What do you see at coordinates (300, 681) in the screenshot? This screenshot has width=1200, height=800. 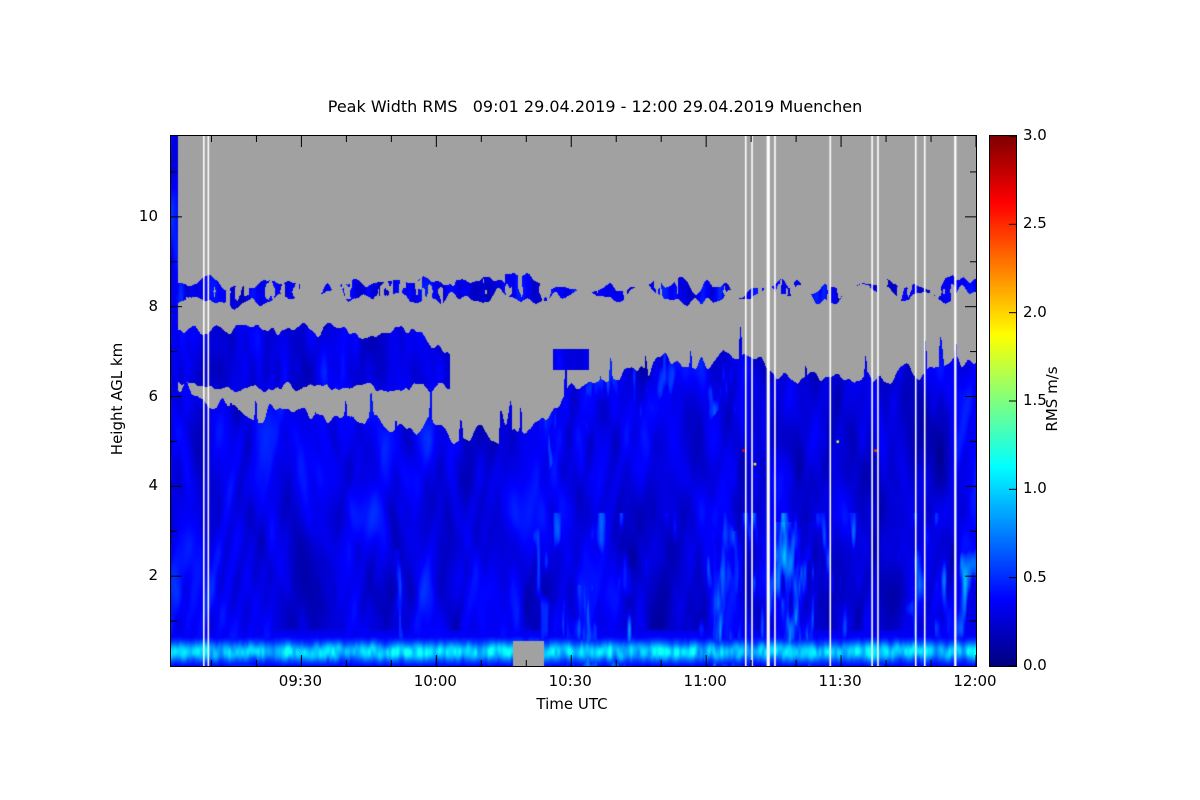 I see `x-tick-label: 09:30` at bounding box center [300, 681].